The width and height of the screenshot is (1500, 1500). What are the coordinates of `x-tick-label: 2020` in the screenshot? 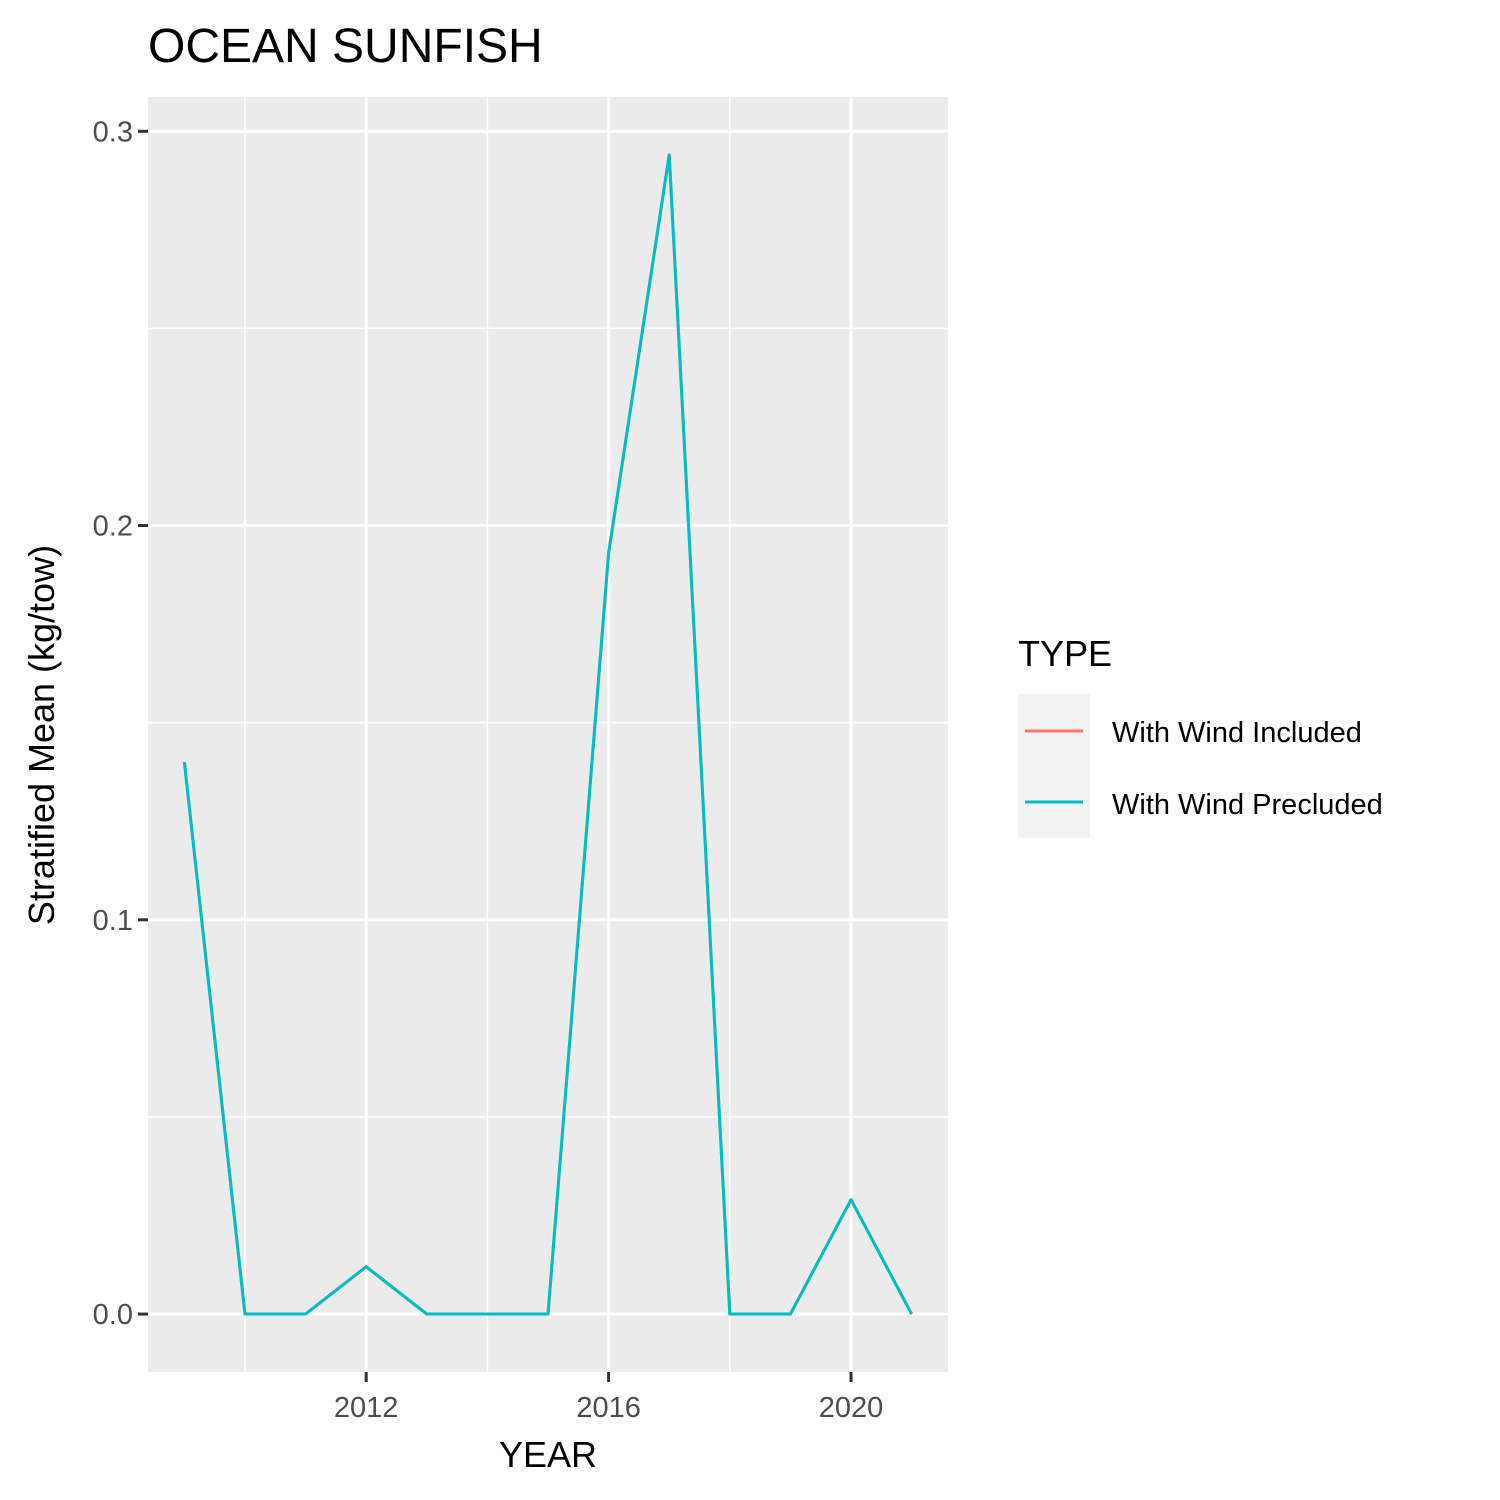 It's located at (851, 1408).